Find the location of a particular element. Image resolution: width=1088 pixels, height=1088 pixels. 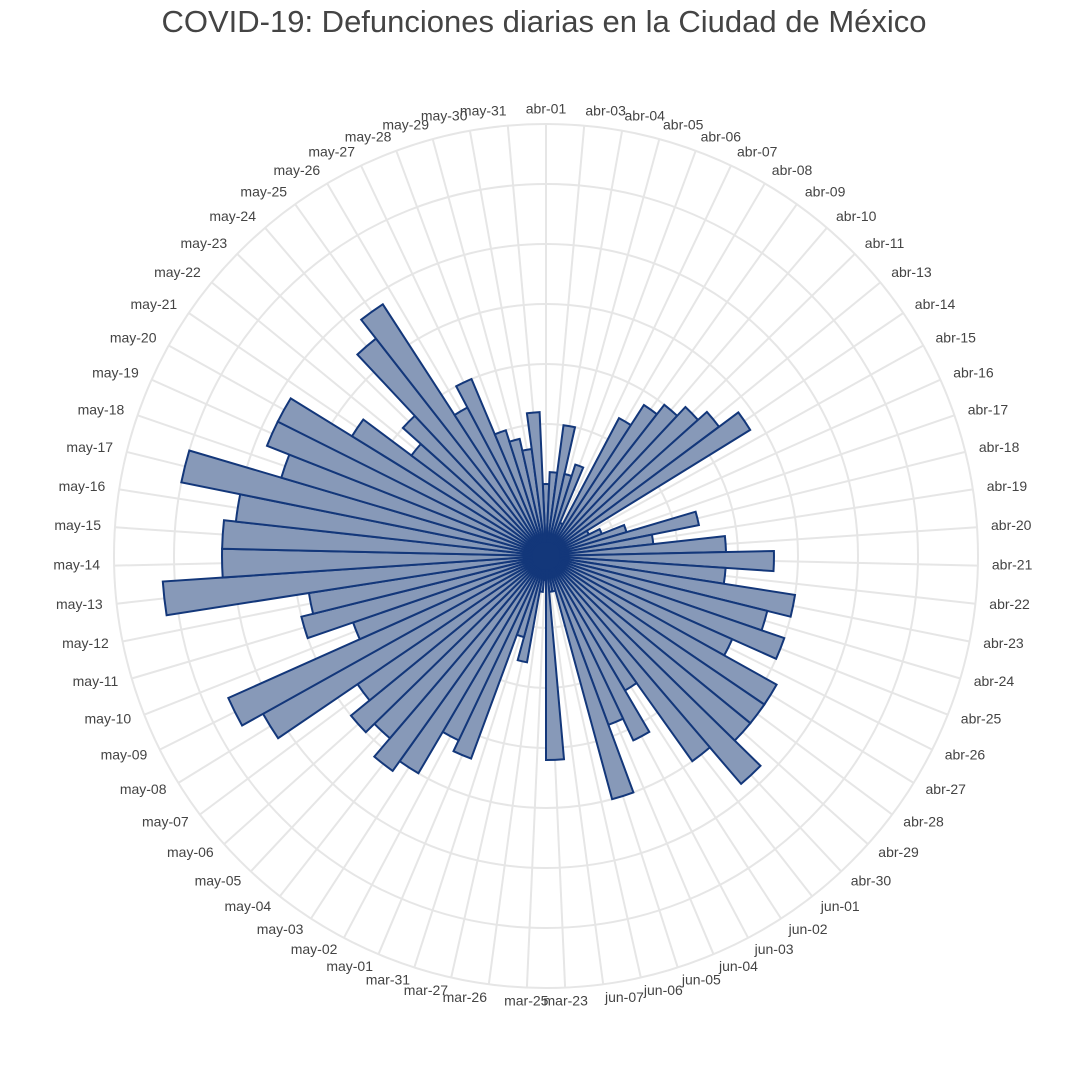

tick-label: may-24 is located at coordinates (232, 216).